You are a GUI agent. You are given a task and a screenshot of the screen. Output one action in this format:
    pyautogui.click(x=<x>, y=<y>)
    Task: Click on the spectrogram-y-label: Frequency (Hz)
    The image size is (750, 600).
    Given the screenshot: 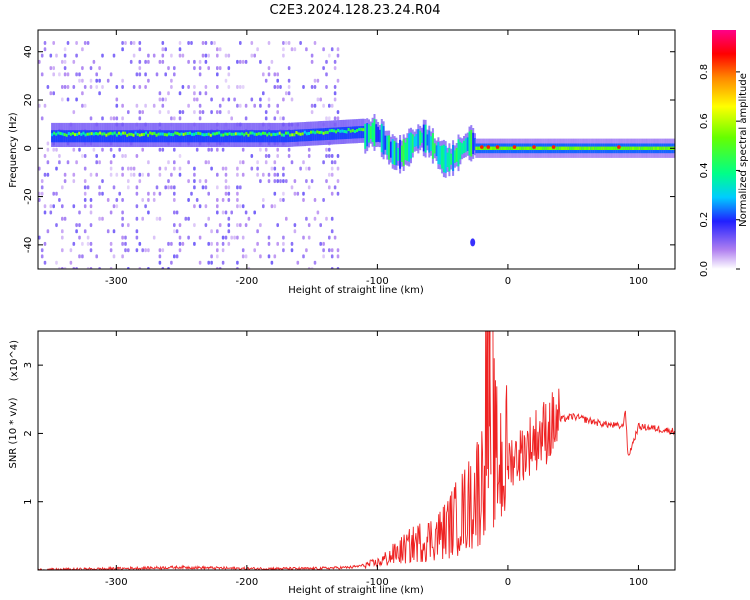 What is the action you would take?
    pyautogui.click(x=13, y=150)
    